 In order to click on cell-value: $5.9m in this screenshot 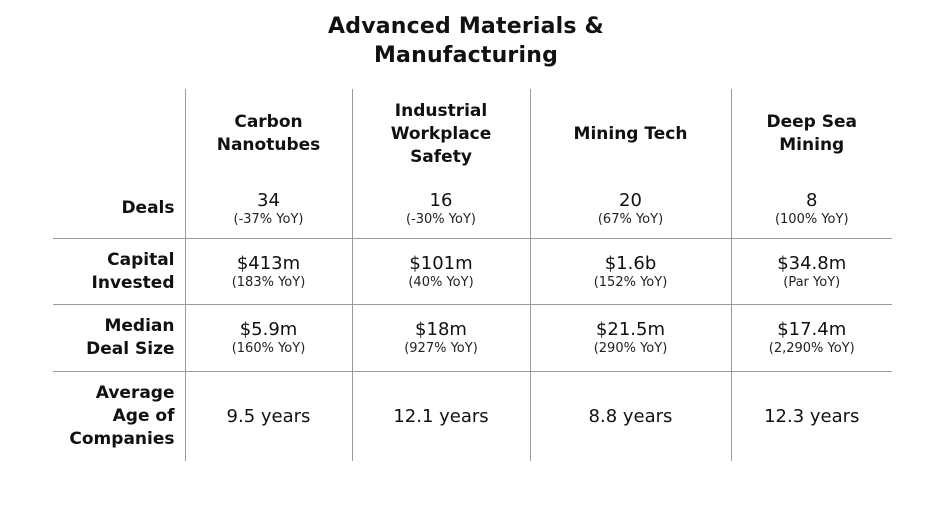, I will do `click(268, 329)`.